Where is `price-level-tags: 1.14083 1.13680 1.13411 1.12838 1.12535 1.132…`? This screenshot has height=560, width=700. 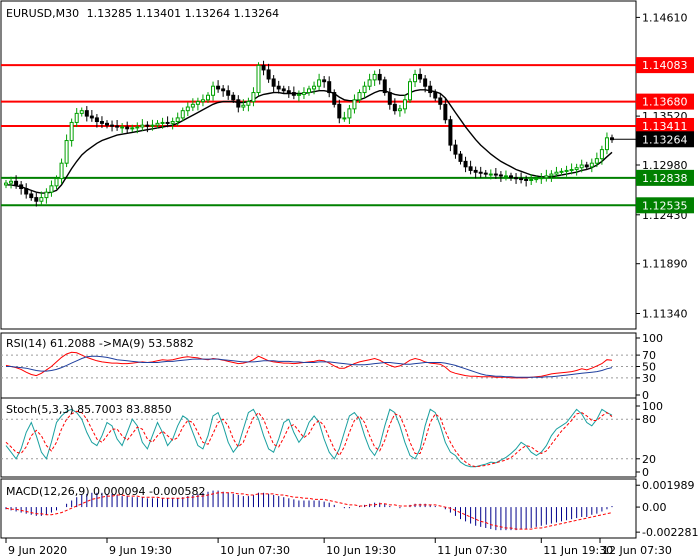
price-level-tags: 1.14083 1.13680 1.13411 1.12838 1.12535 1.132… is located at coordinates (652, 135).